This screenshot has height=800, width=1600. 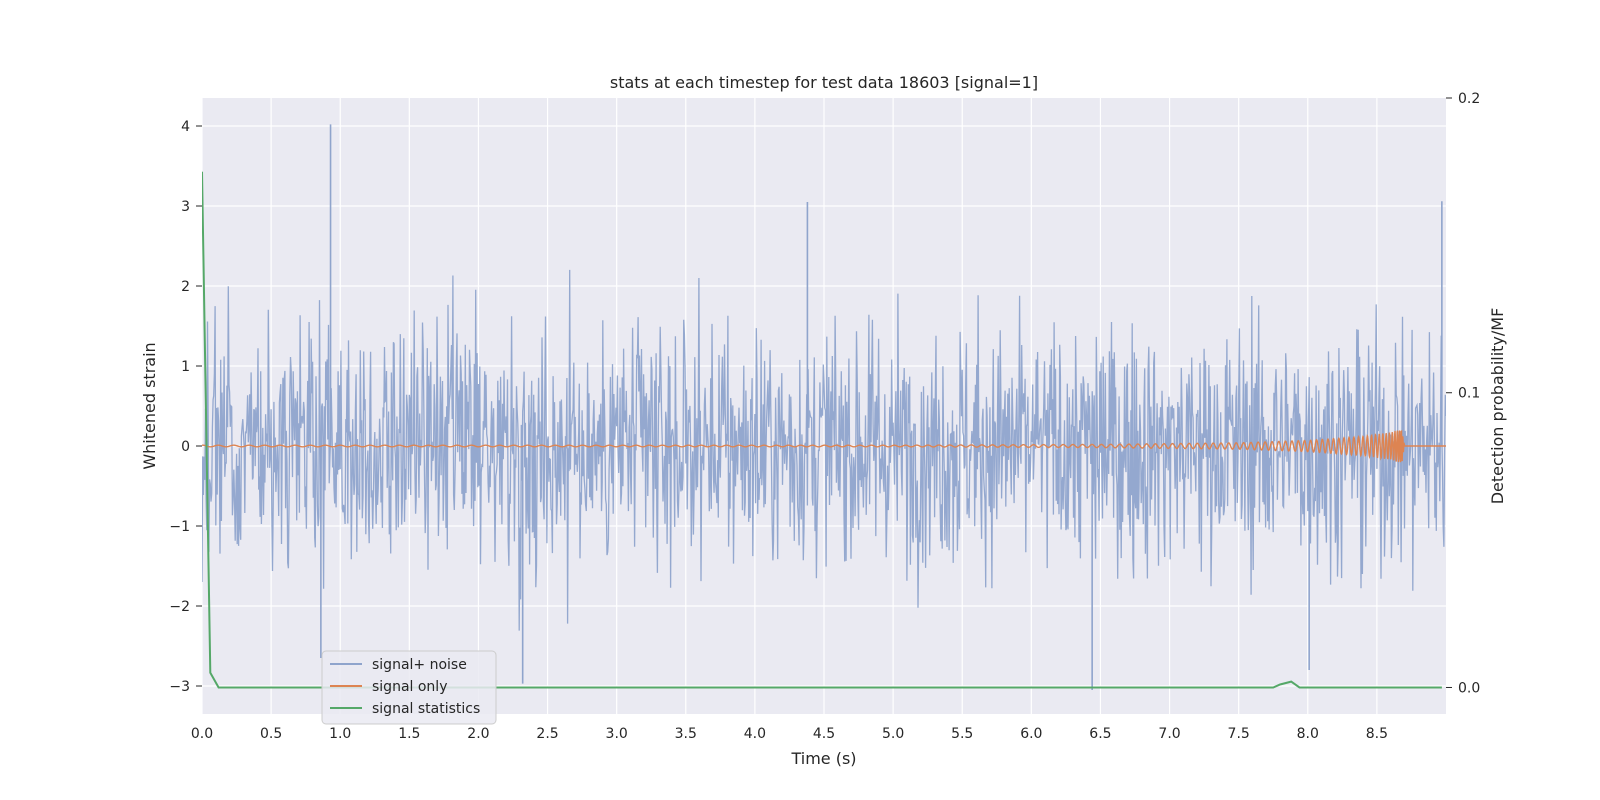 I want to click on y2-tick-label: 0.0, so click(x=1469, y=688).